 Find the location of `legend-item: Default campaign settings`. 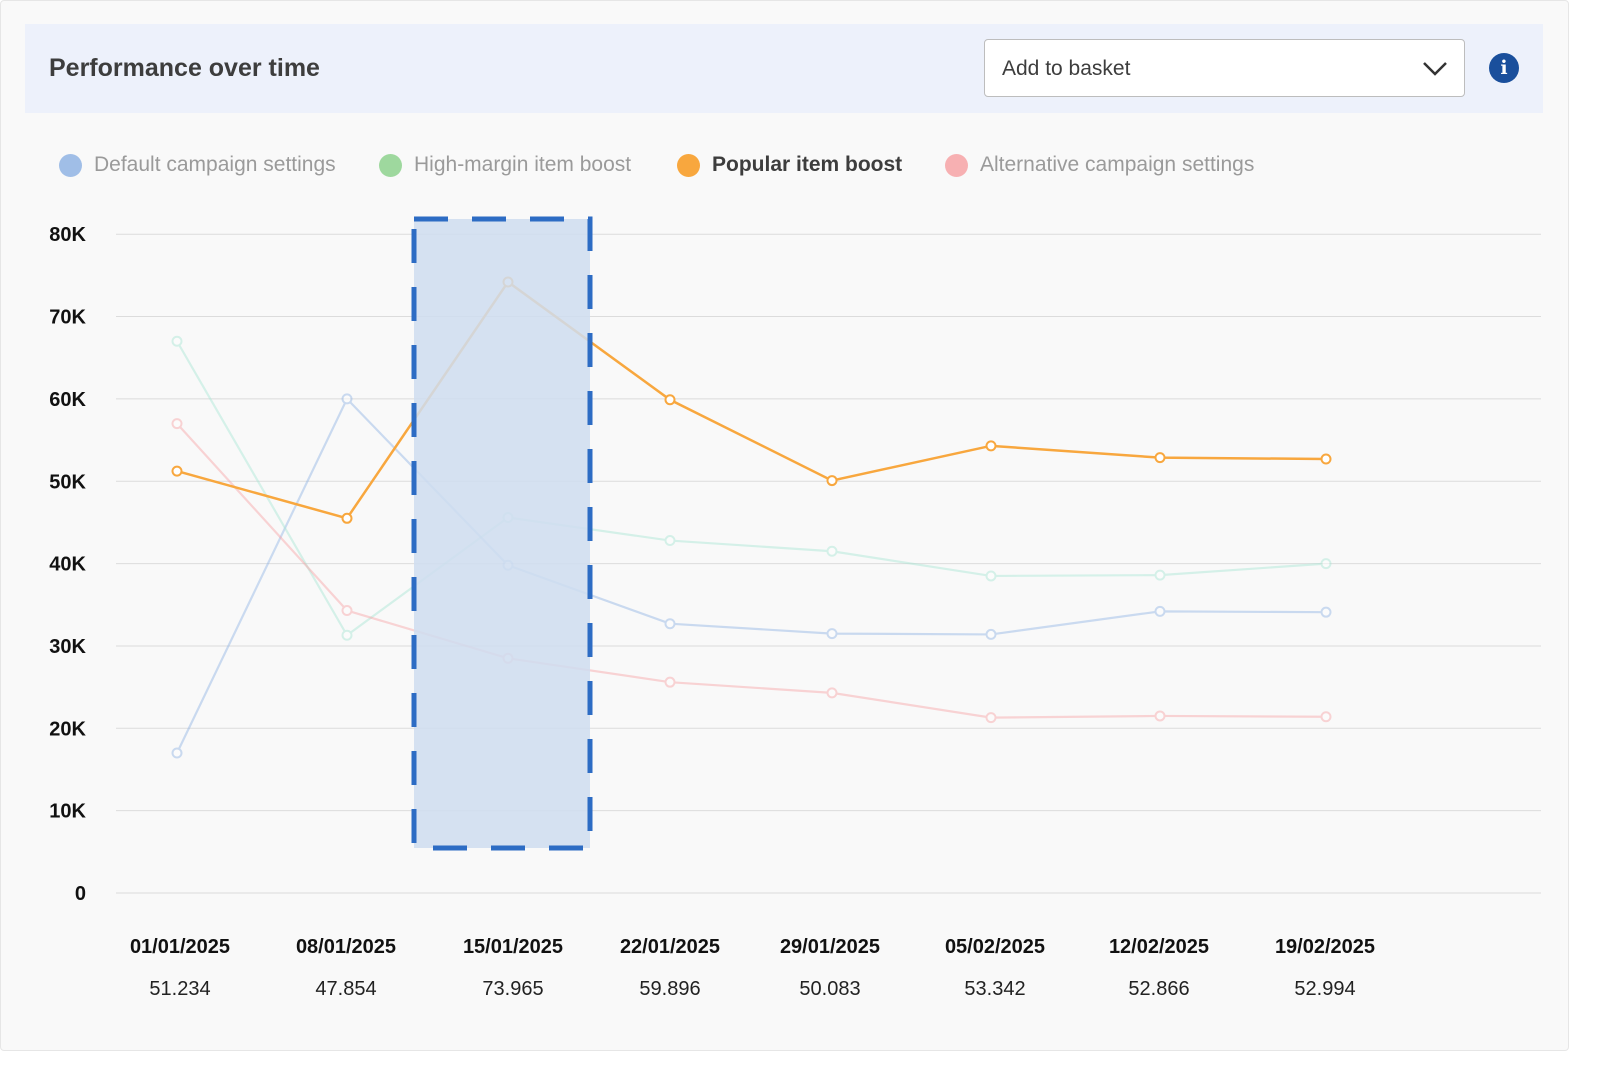

legend-item: Default campaign settings is located at coordinates (197, 165).